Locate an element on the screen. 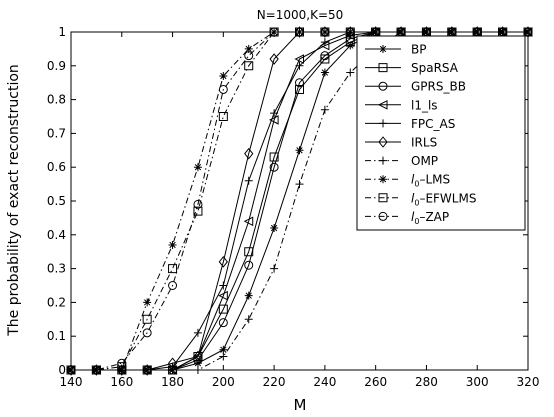 The image size is (554, 417). legend-label: SpaRSA is located at coordinates (435, 68).